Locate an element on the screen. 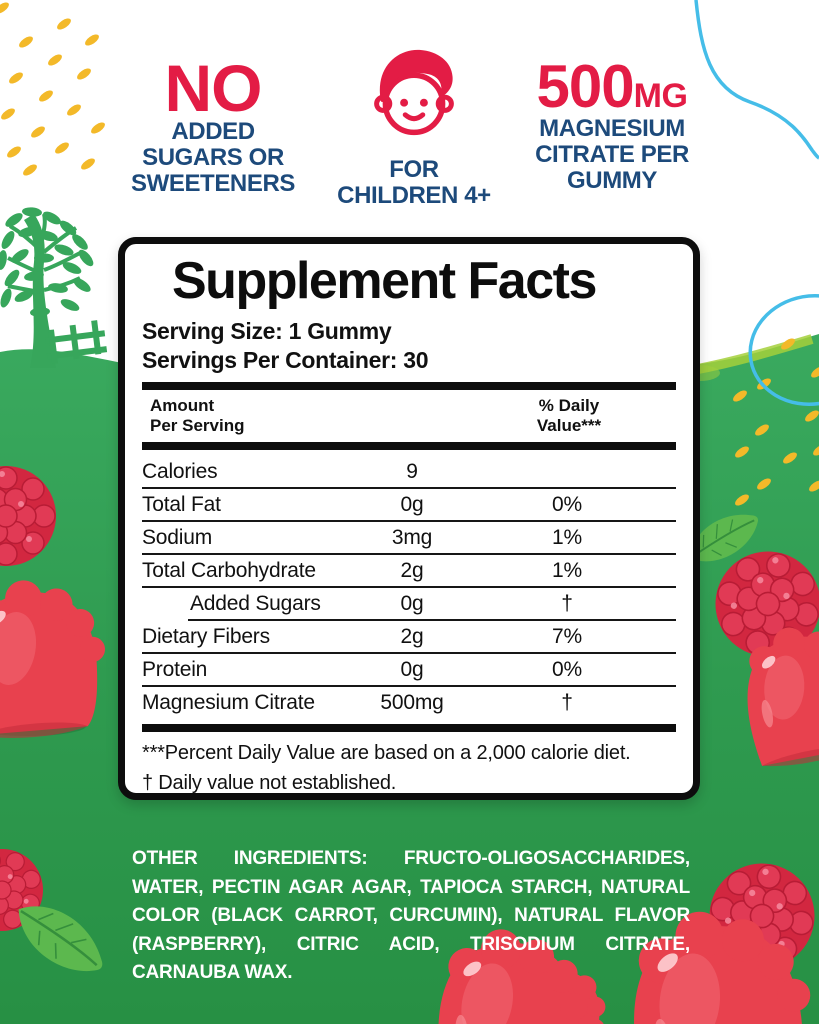  nutrient-name: Dietary Fibers is located at coordinates (206, 636).